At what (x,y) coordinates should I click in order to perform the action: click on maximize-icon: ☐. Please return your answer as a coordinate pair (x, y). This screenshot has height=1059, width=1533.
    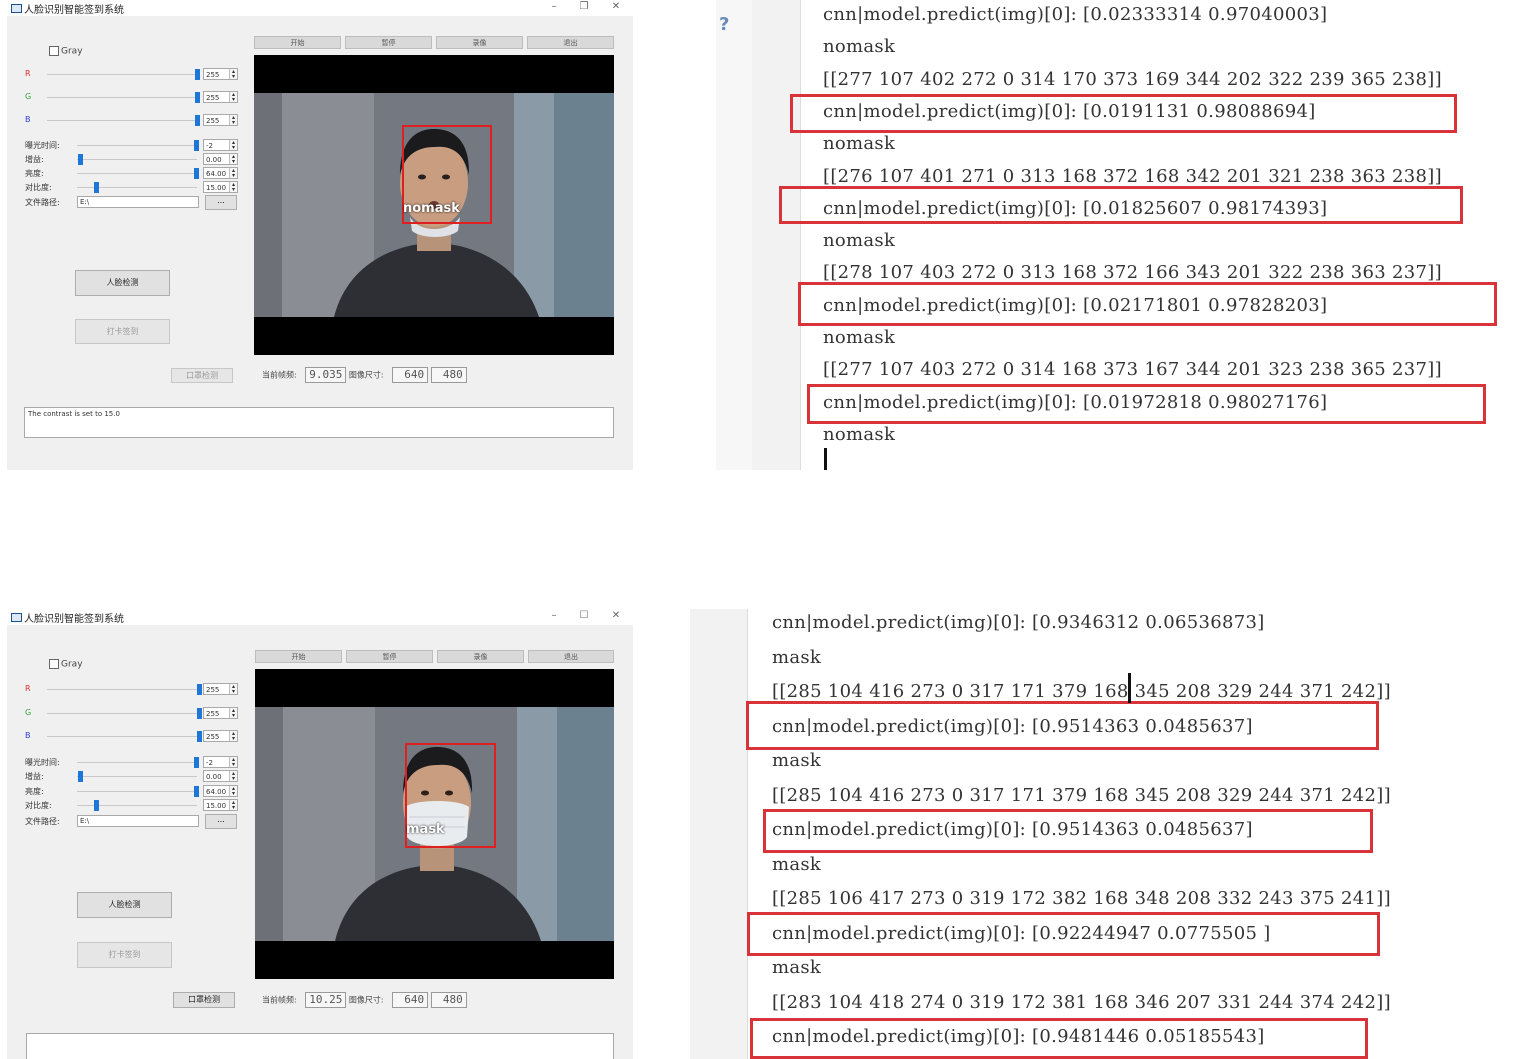
    Looking at the image, I should click on (584, 615).